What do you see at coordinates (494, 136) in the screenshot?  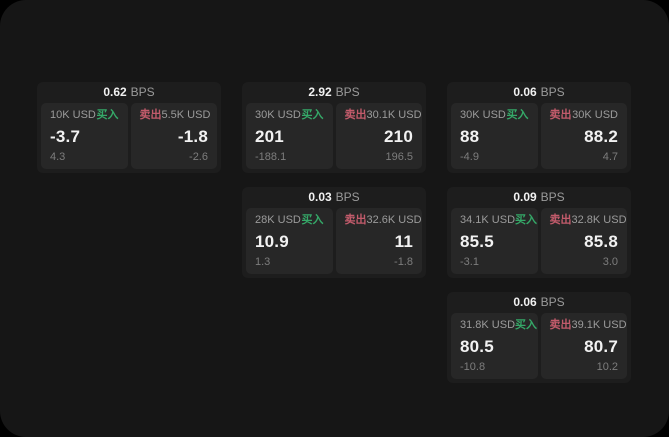 I see `buy-panel: 30K USD 买入 88 -4.9` at bounding box center [494, 136].